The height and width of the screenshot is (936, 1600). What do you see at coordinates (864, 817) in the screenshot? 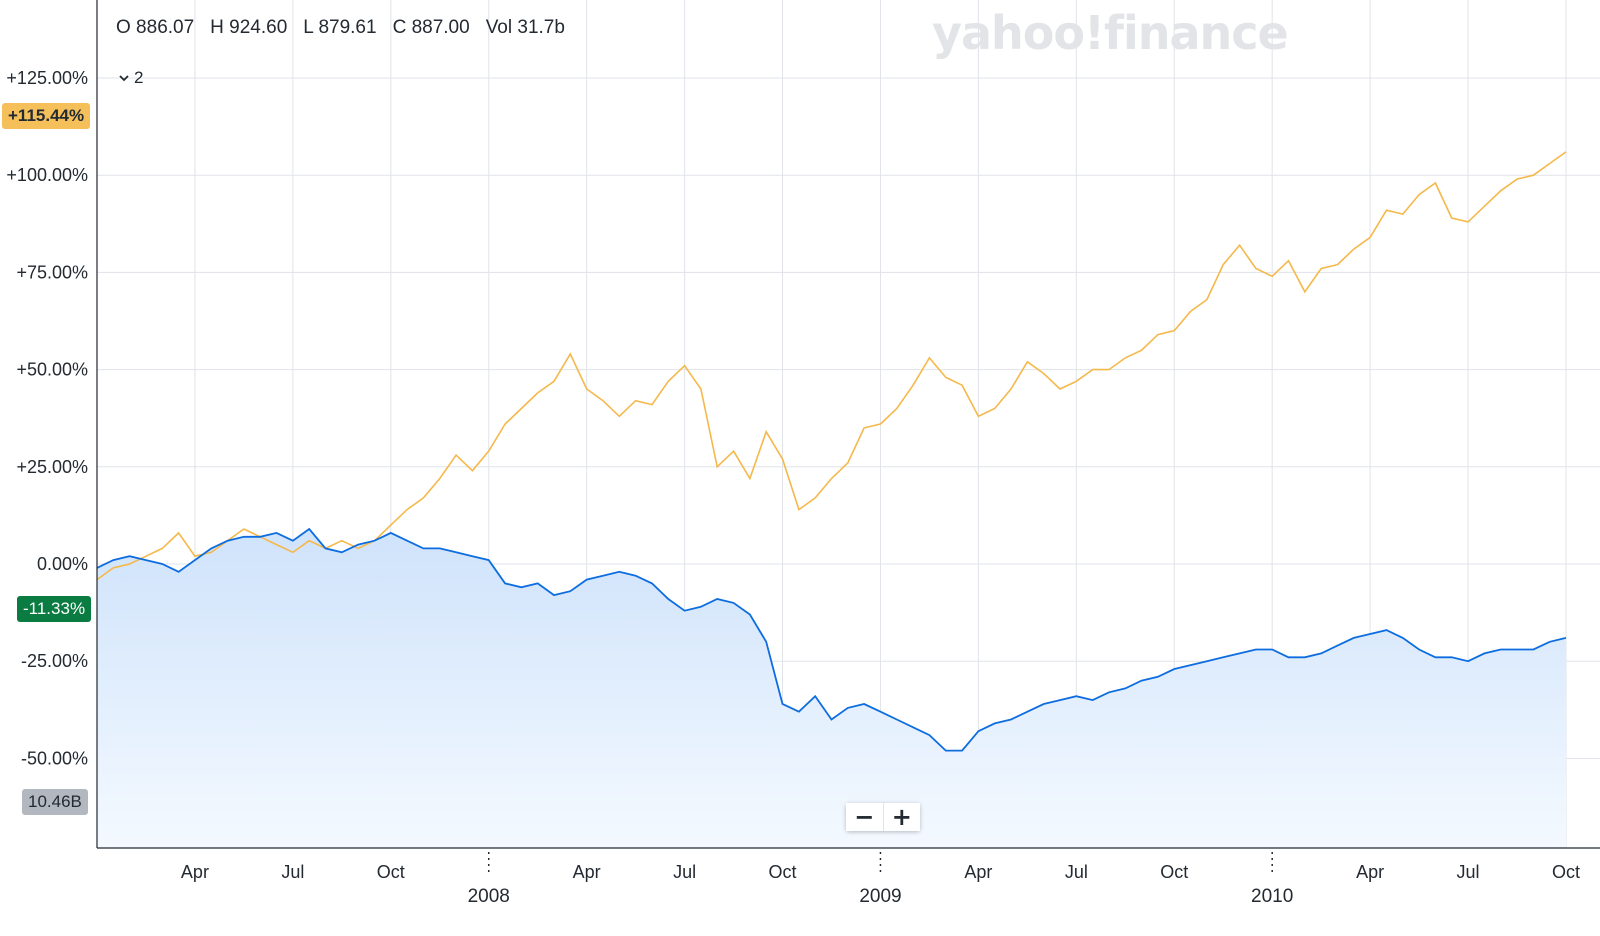
I see `zoom-out-button: −` at bounding box center [864, 817].